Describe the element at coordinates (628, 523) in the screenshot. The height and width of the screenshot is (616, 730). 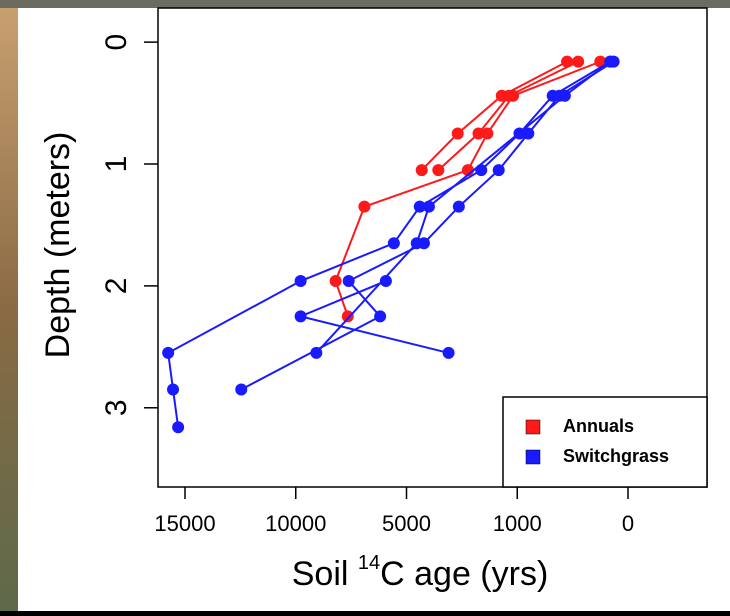
I see `x-tick-label: 0` at that location.